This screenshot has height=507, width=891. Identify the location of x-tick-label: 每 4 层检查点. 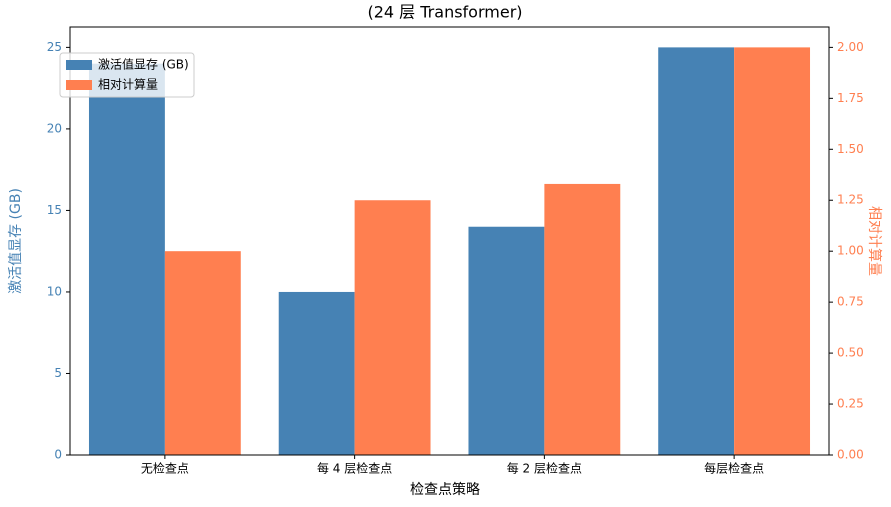
(354, 468).